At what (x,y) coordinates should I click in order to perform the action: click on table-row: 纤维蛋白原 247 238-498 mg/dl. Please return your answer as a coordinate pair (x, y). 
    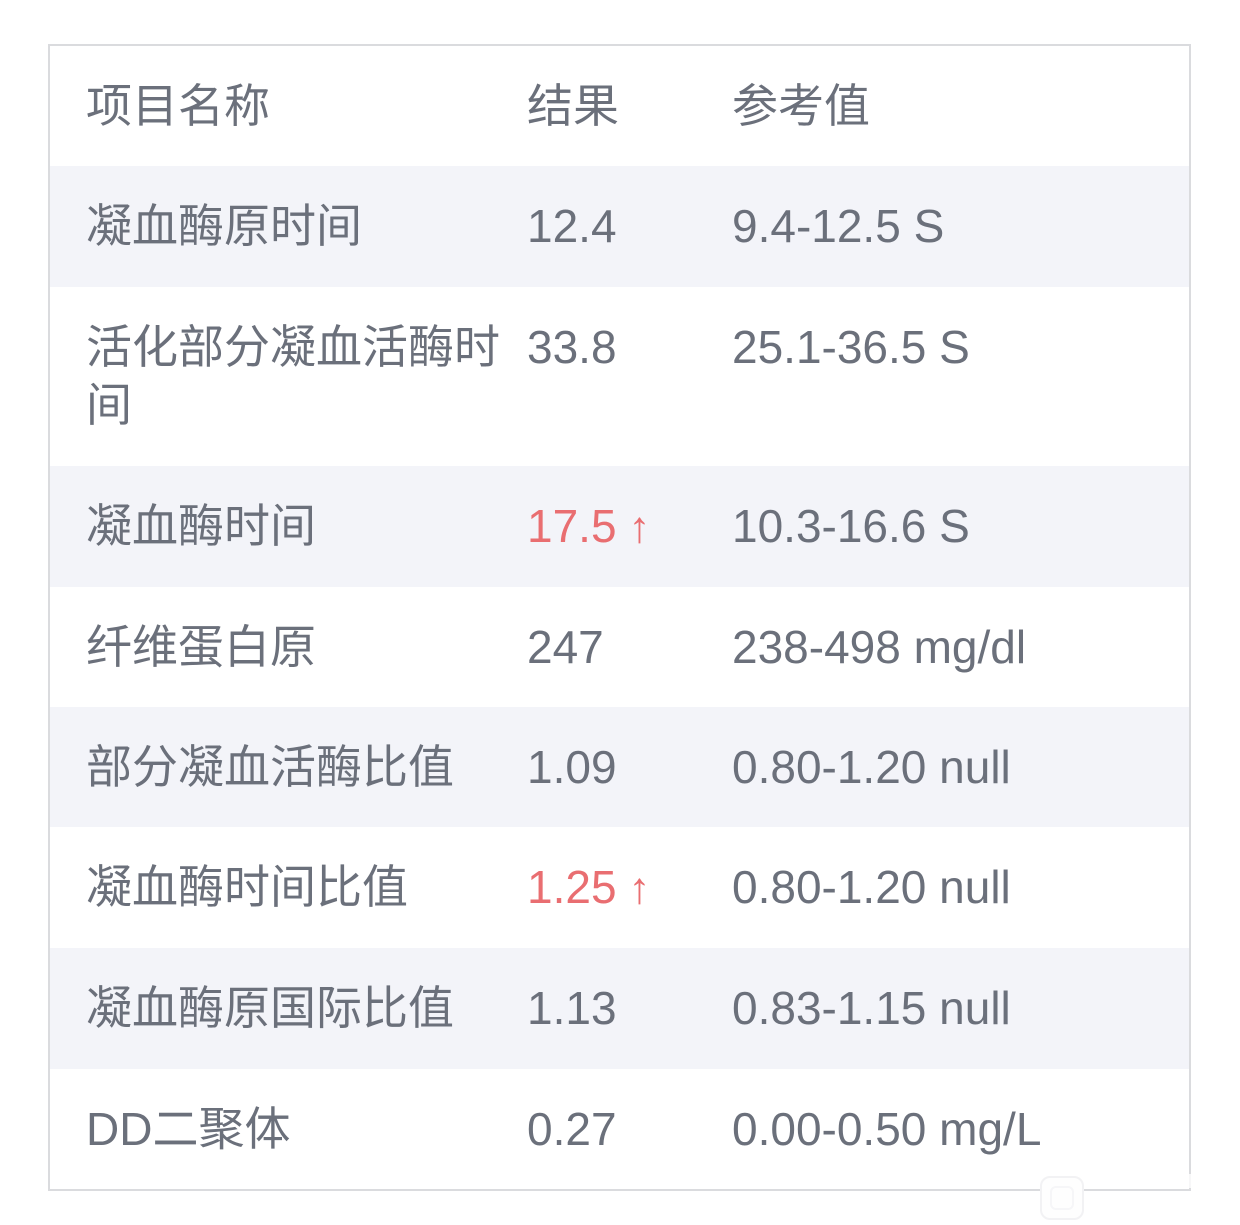
    Looking at the image, I should click on (619, 647).